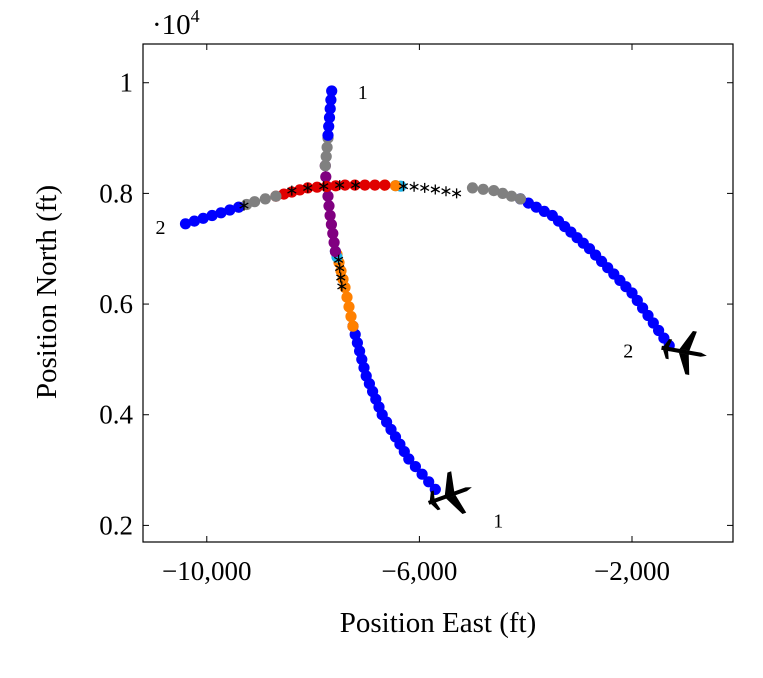 This screenshot has height=678, width=763. I want to click on marker-layer, so click(350, 236).